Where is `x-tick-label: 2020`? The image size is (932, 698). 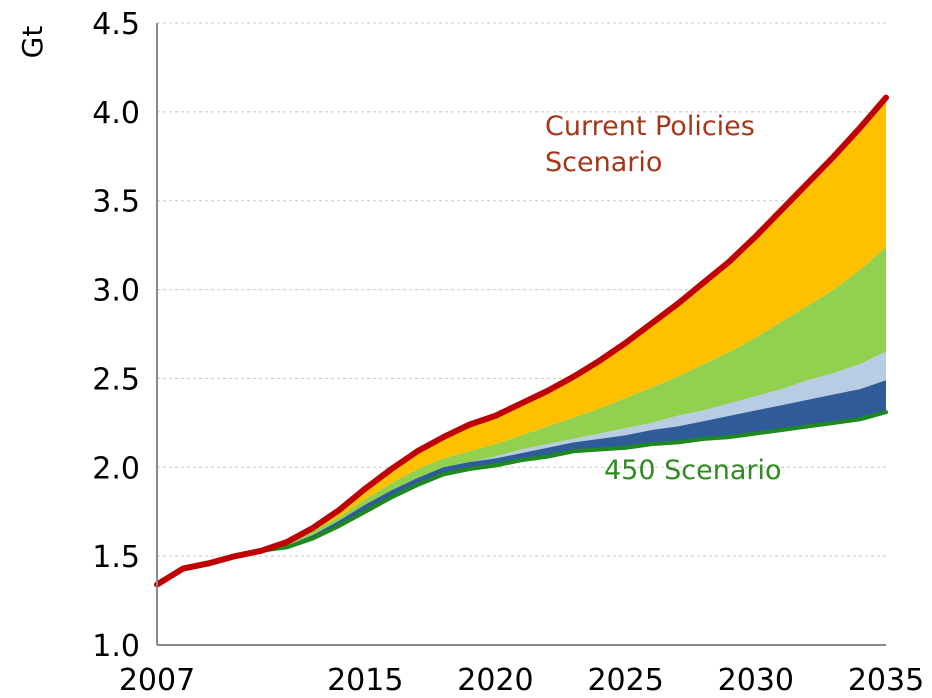
x-tick-label: 2020 is located at coordinates (495, 680).